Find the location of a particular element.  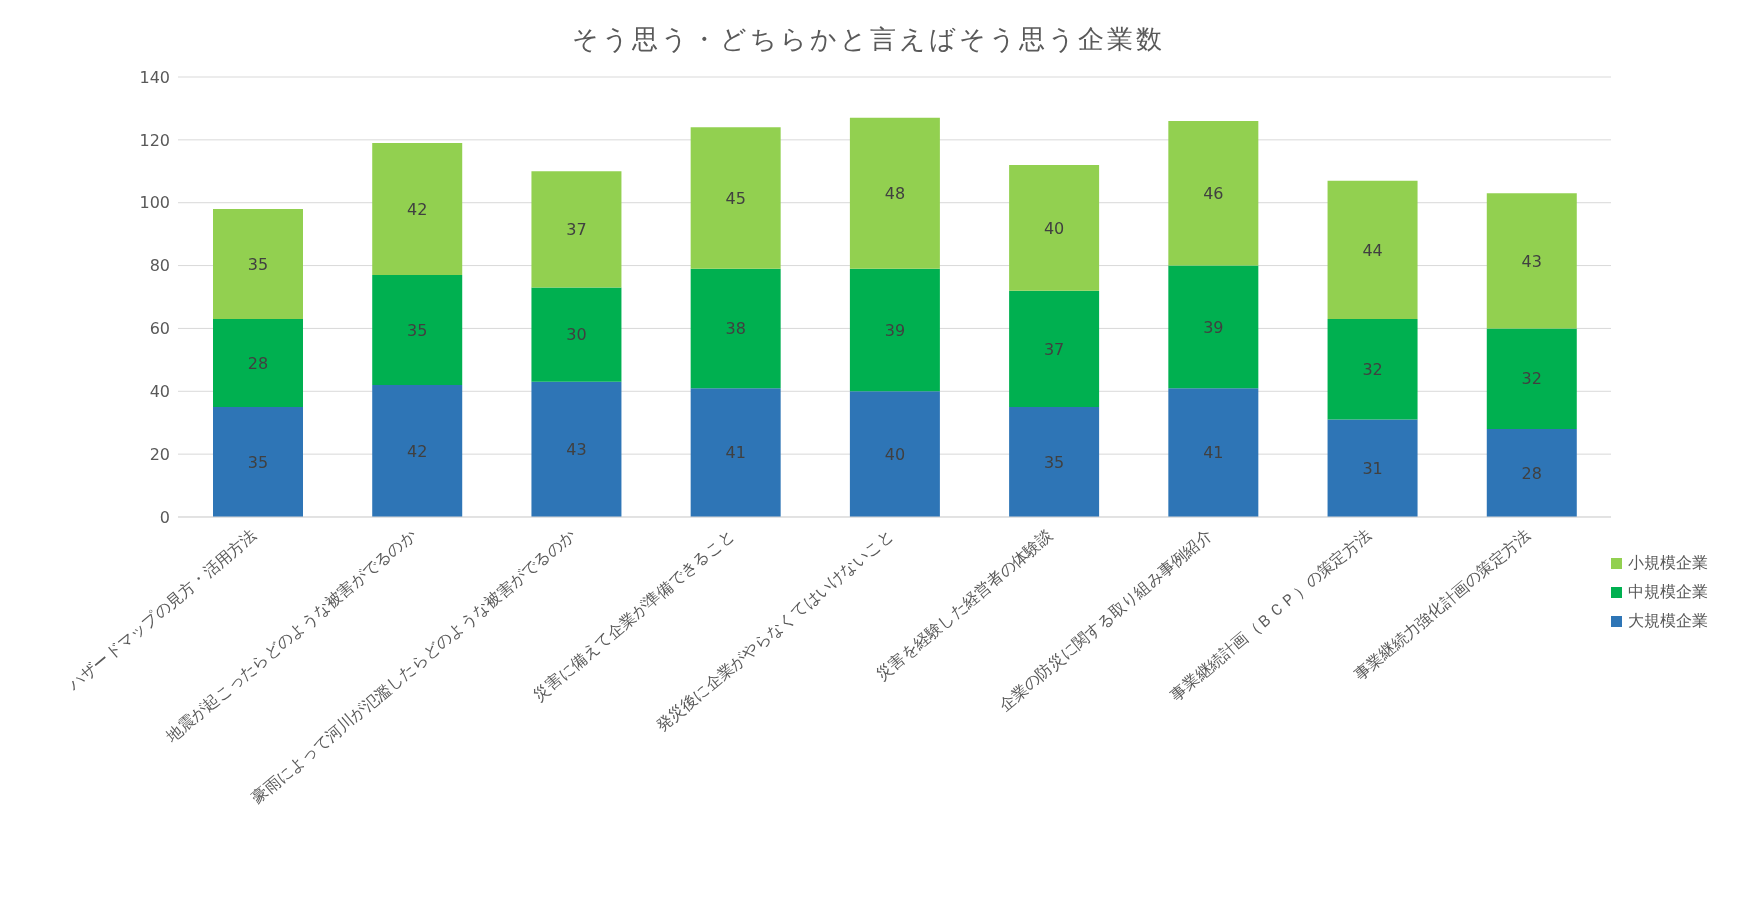

data-label: 38 is located at coordinates (735, 329).